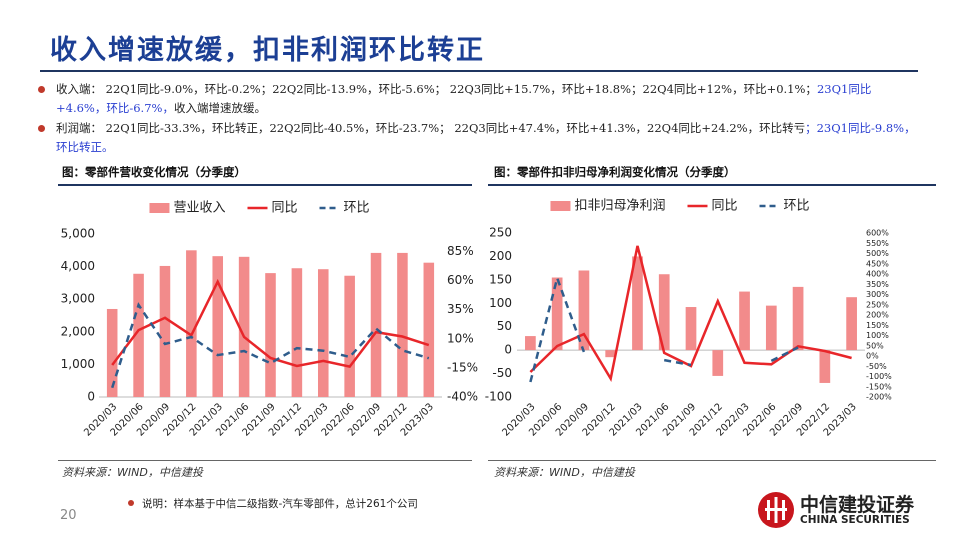 This screenshot has width=960, height=540. I want to click on y2-tick-label: -200%, so click(879, 397).